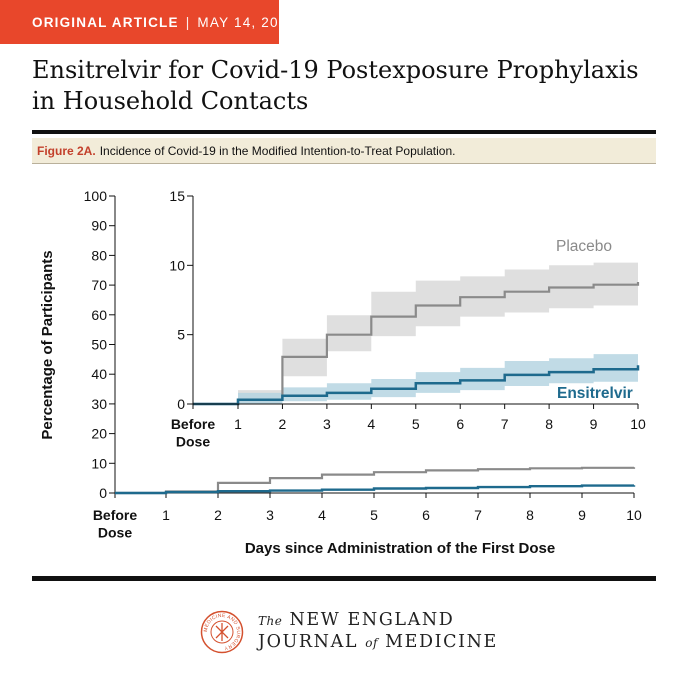  I want to click on main-series-line-placebo, so click(375, 480).